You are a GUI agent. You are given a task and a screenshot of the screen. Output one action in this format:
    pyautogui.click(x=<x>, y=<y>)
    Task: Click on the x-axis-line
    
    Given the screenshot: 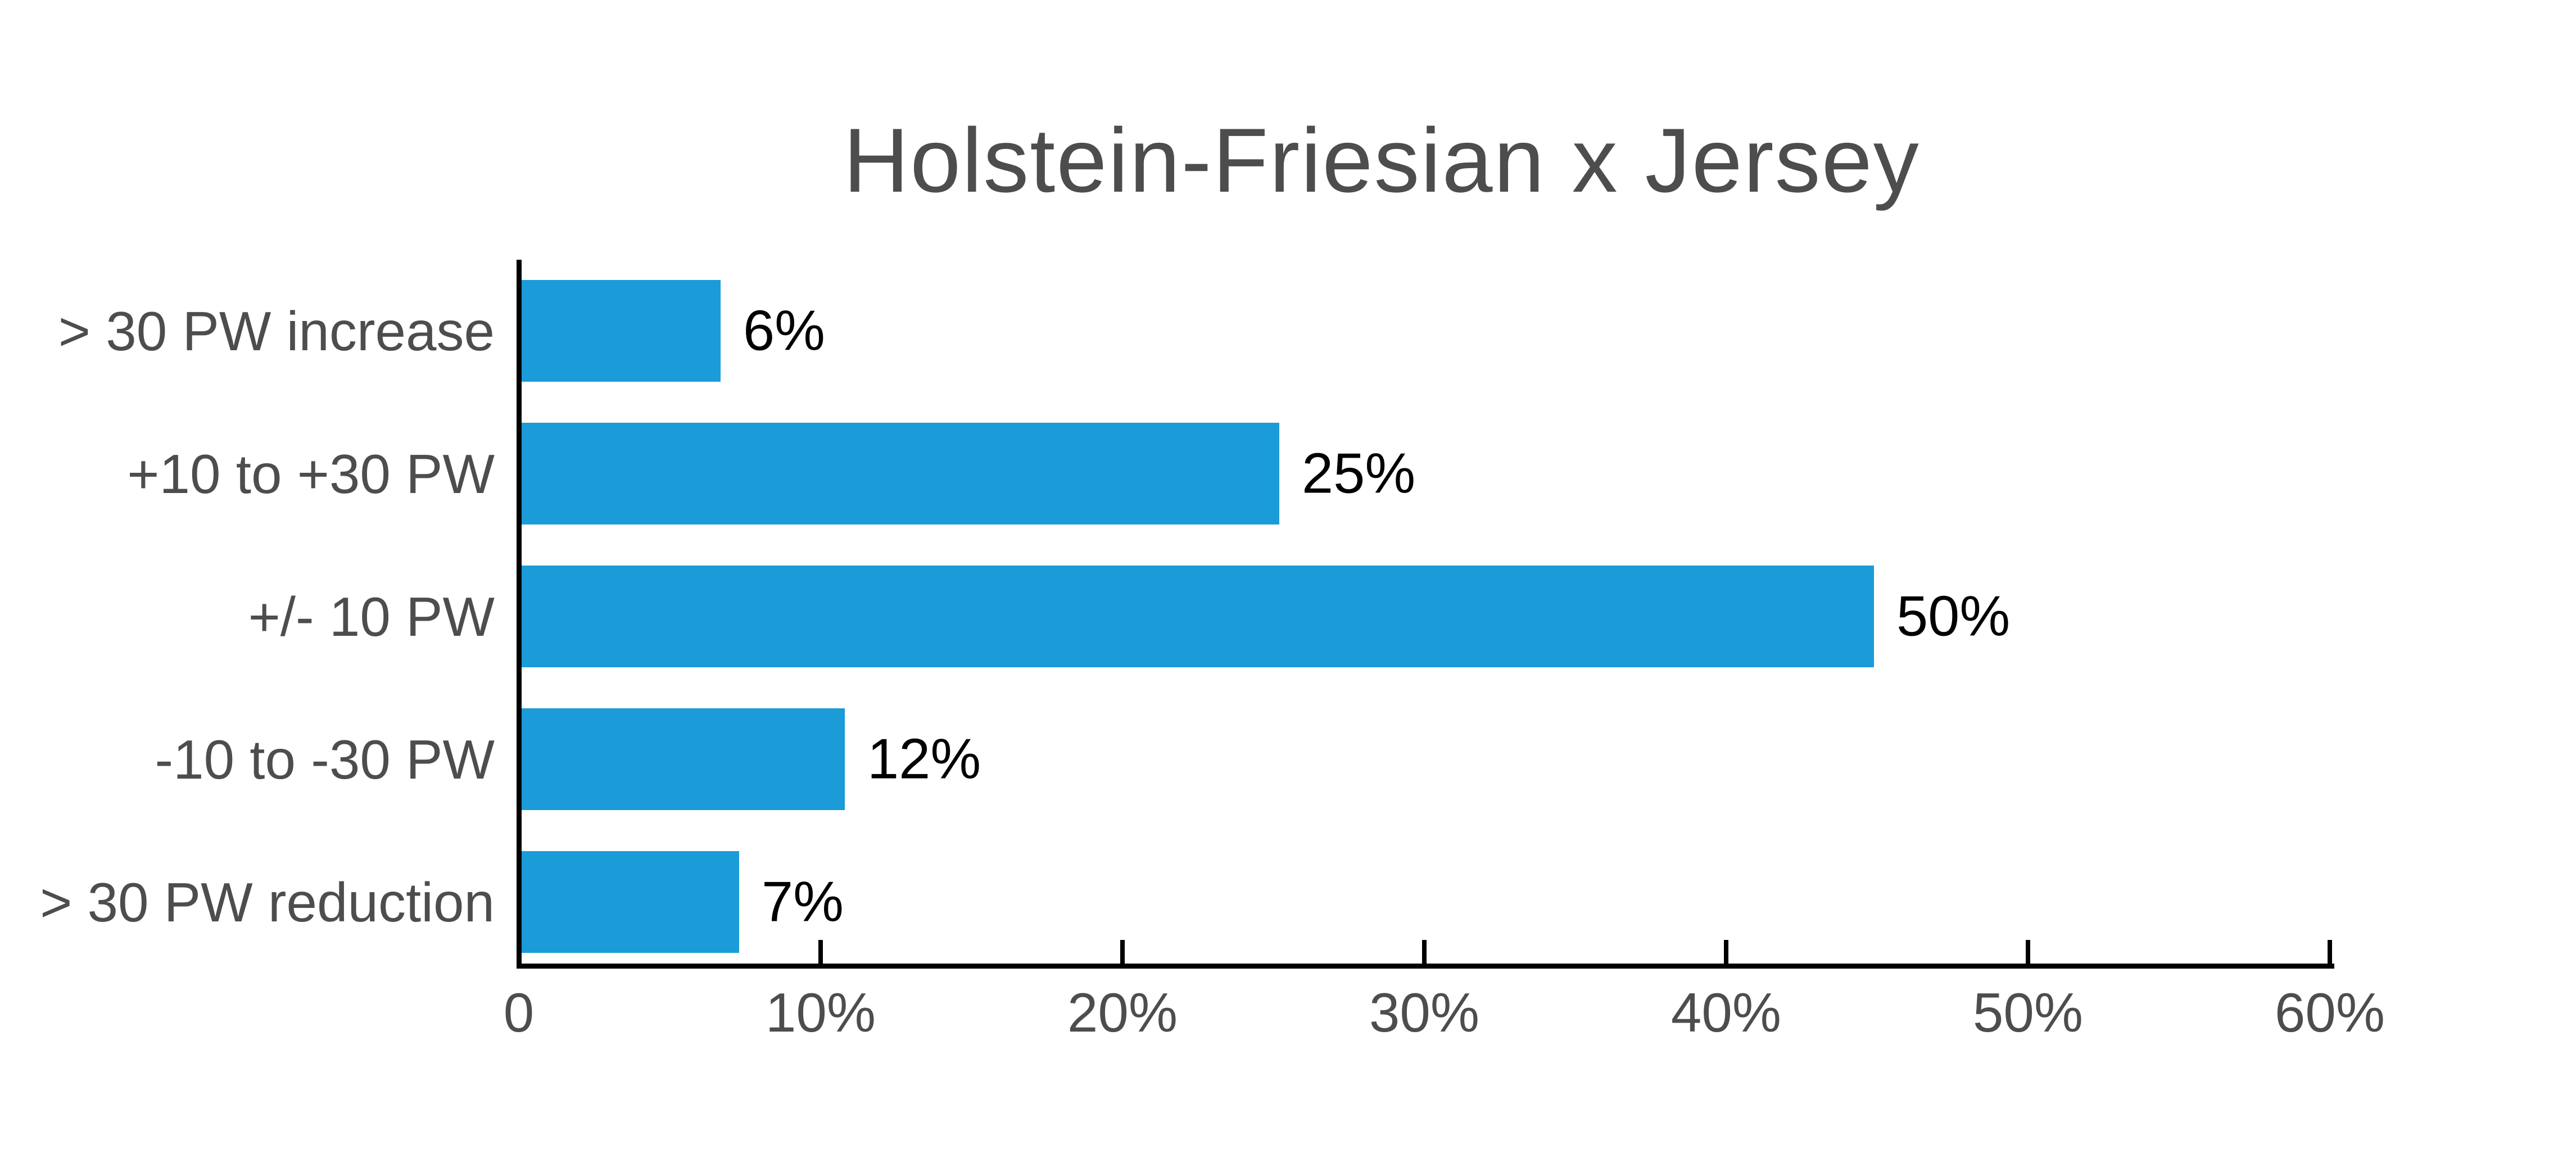 What is the action you would take?
    pyautogui.click(x=1425, y=966)
    